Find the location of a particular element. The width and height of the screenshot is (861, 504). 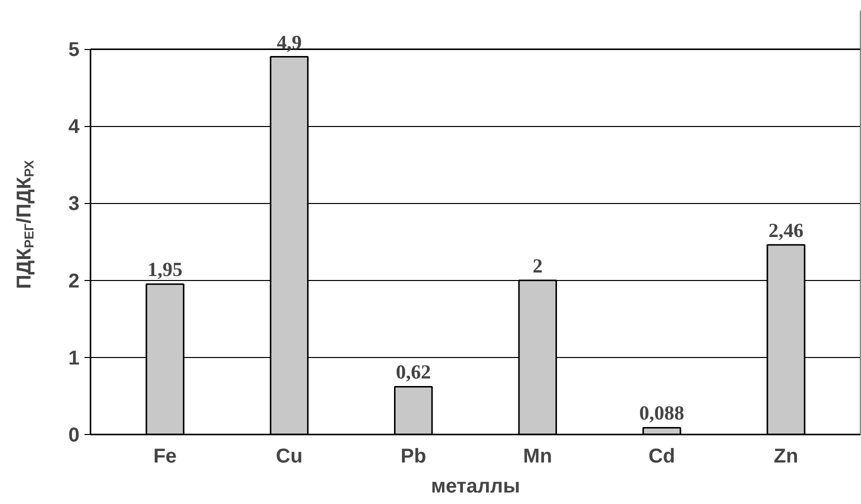

data-label: 0,088 is located at coordinates (661, 413).